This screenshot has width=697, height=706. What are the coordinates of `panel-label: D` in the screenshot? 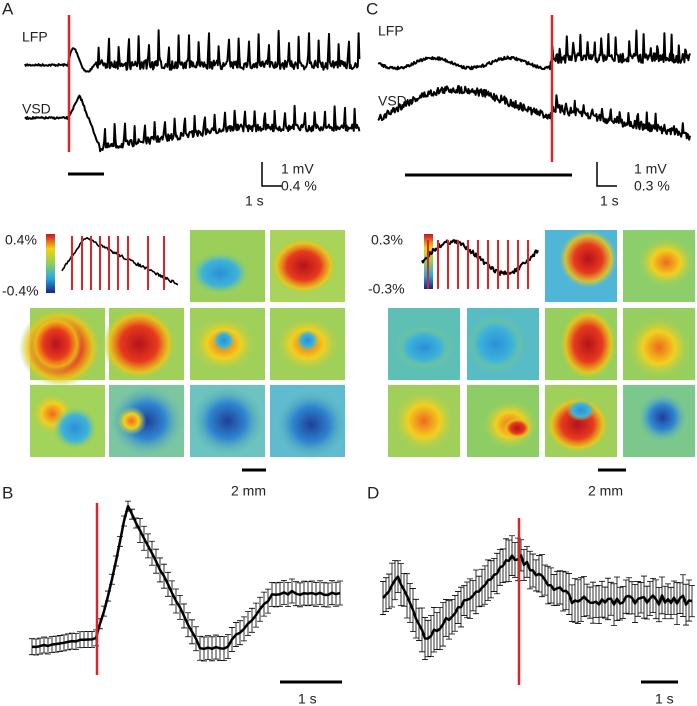 It's located at (373, 492).